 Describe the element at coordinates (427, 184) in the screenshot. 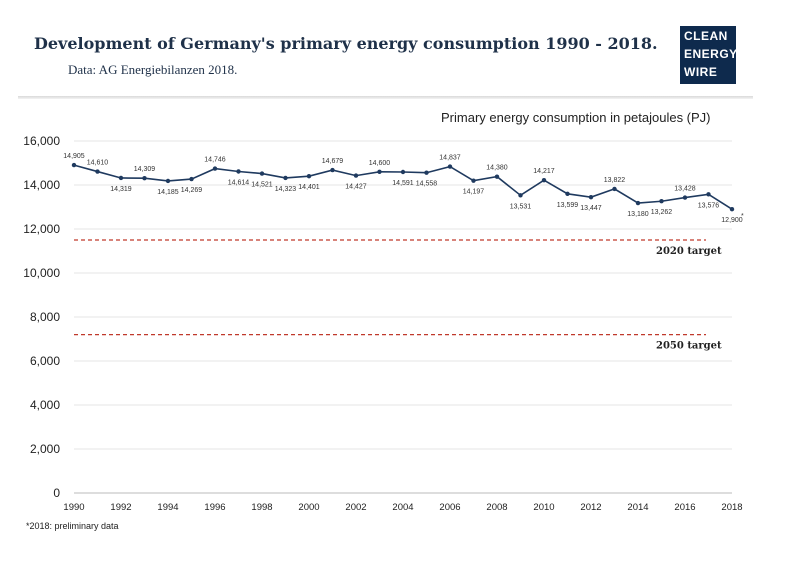

I see `data-label: 14,558` at that location.